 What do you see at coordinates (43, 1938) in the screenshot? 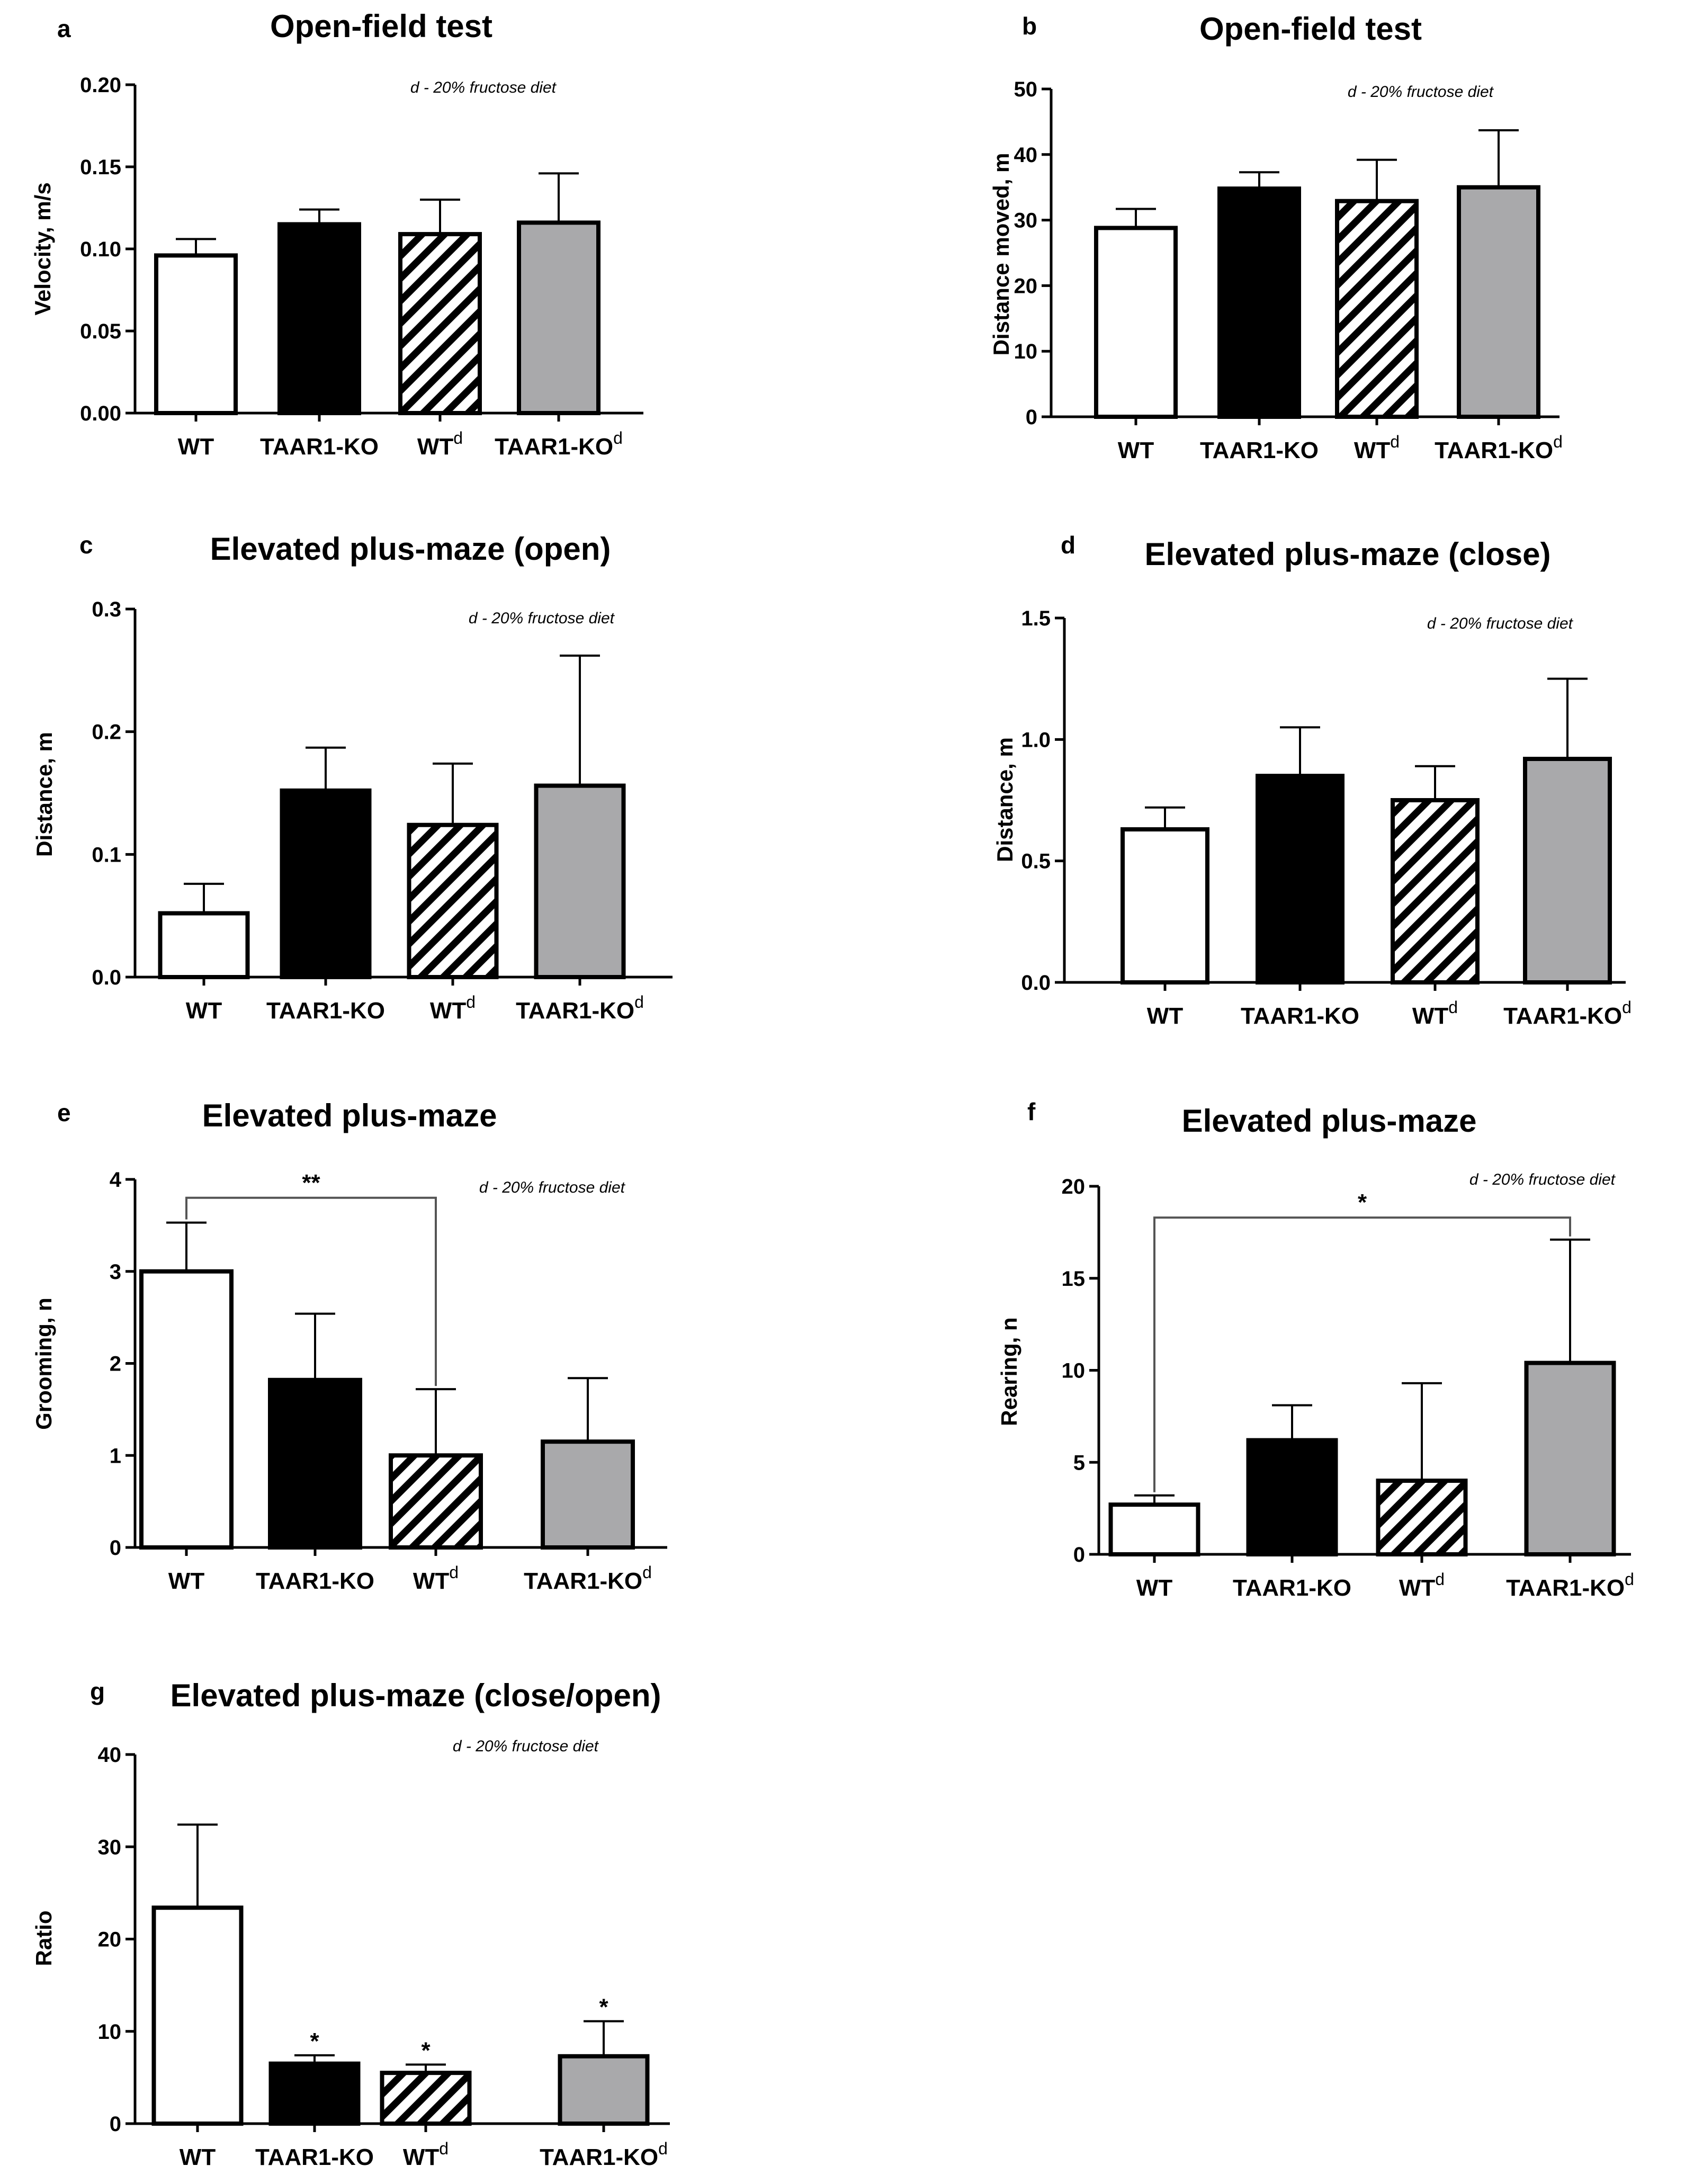
I see `y-axis-label: Ratio` at bounding box center [43, 1938].